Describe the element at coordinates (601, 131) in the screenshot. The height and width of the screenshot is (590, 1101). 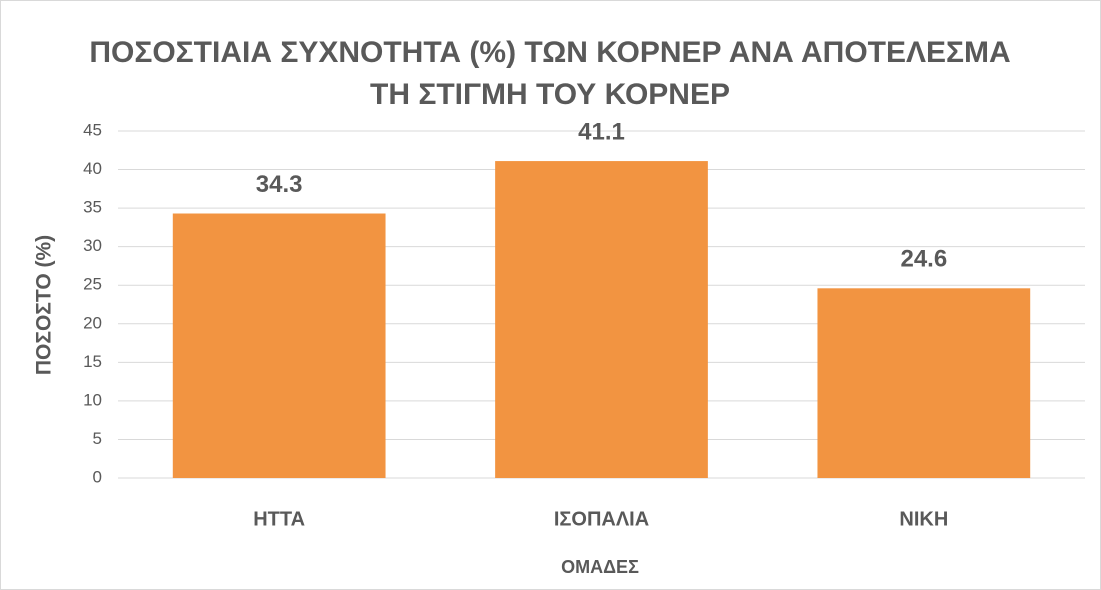
I see `data-label: 41.1` at that location.